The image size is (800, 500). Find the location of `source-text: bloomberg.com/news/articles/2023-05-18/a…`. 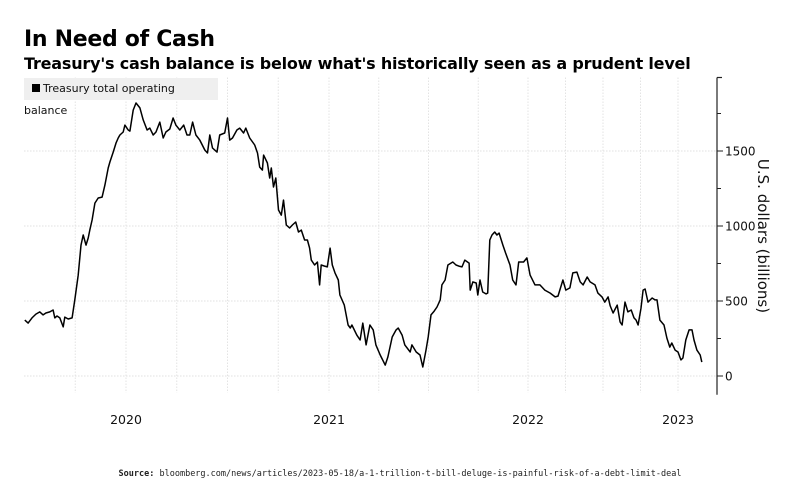

source-text: bloomberg.com/news/articles/2023-05-18/a… is located at coordinates (420, 474).